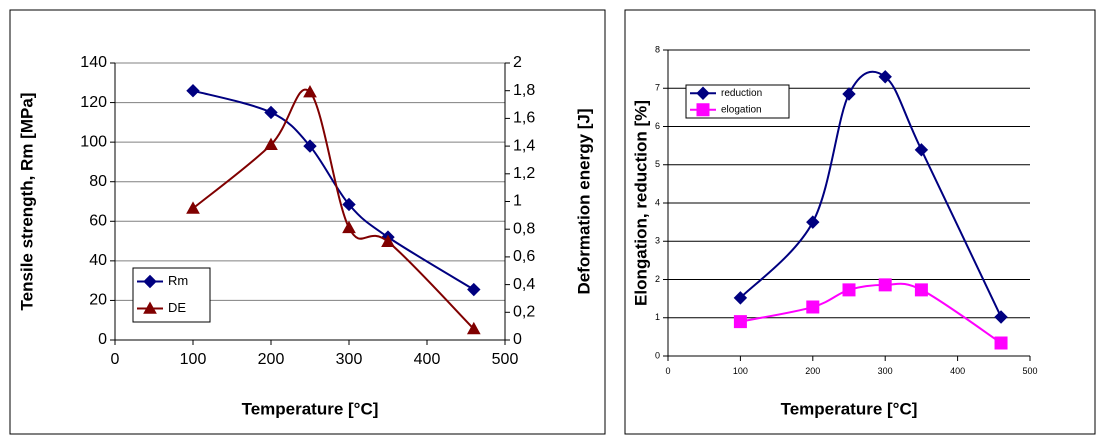  I want to click on y2-tick-label: 1,8, so click(524, 90).